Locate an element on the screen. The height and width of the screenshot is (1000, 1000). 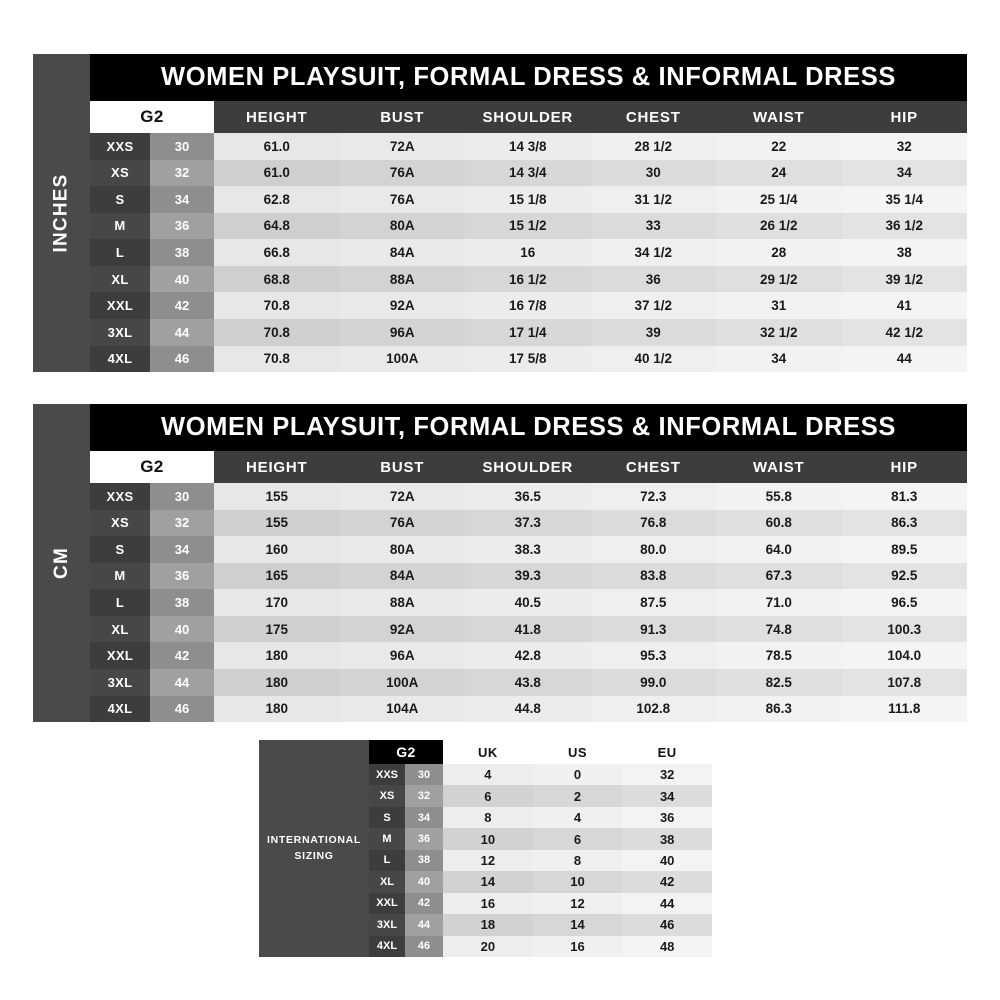
header-cell-us: US is located at coordinates (577, 752).